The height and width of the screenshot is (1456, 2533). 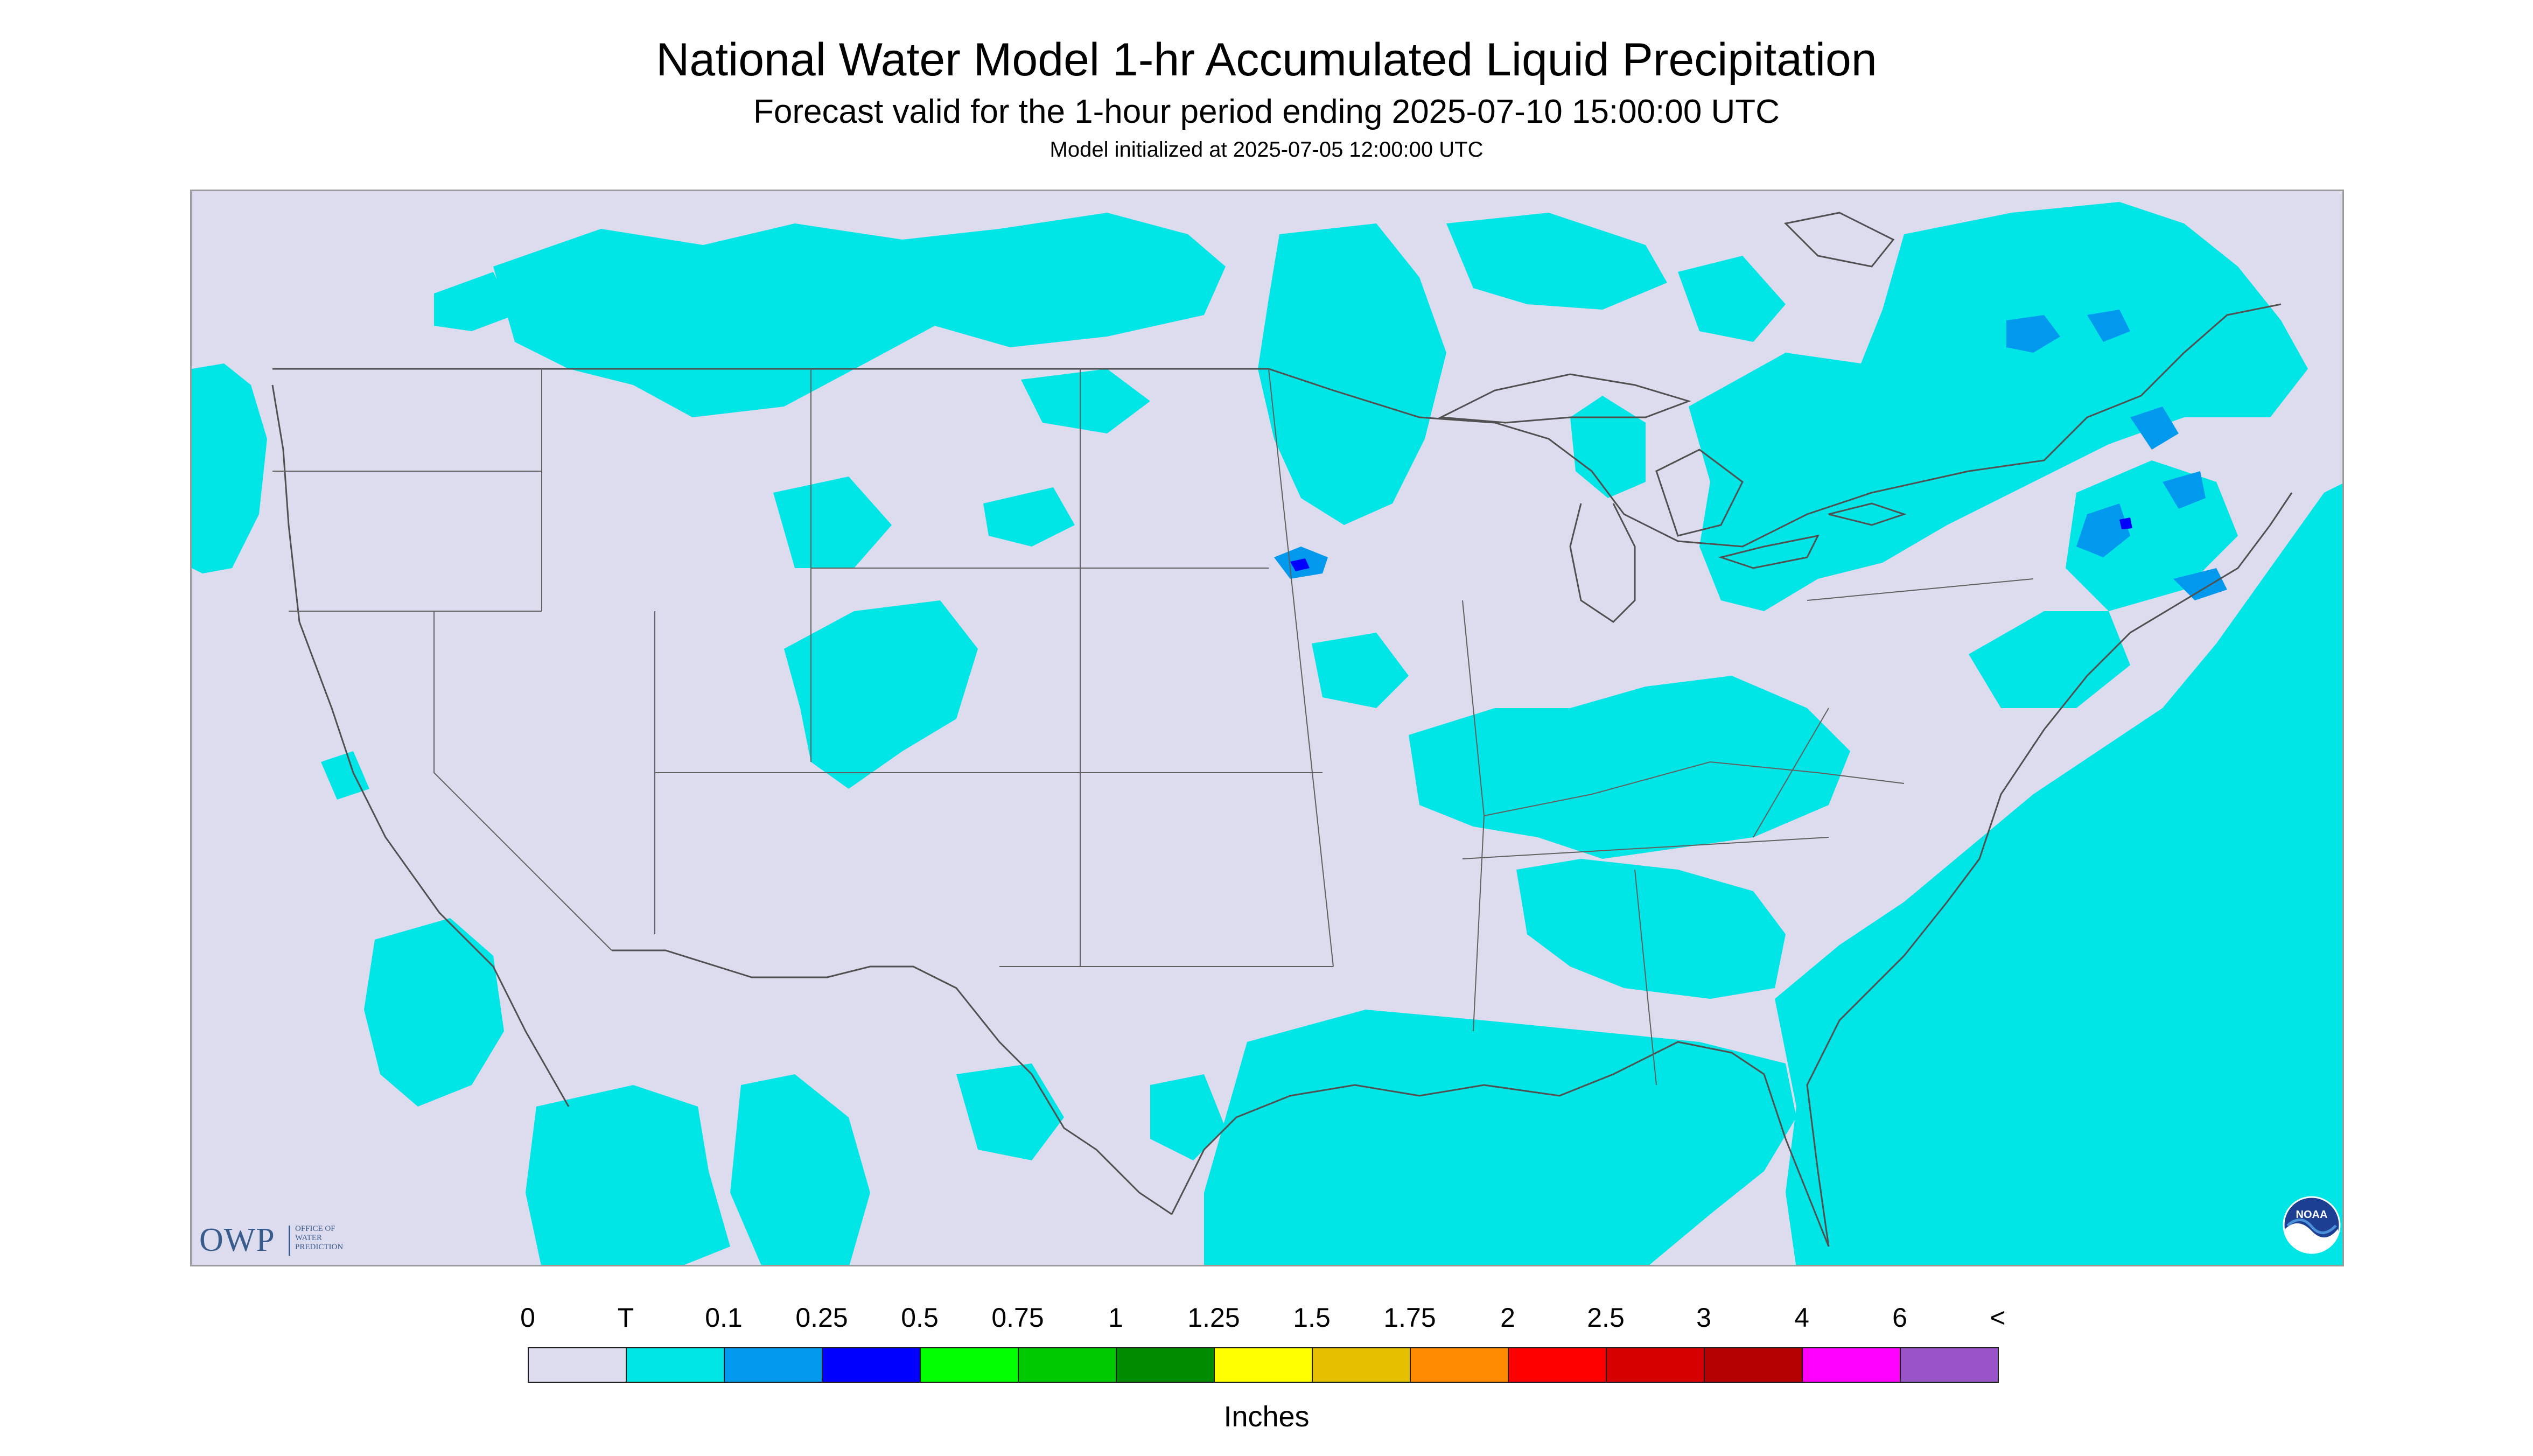 I want to click on legend-tick-label: 2, so click(x=1508, y=1318).